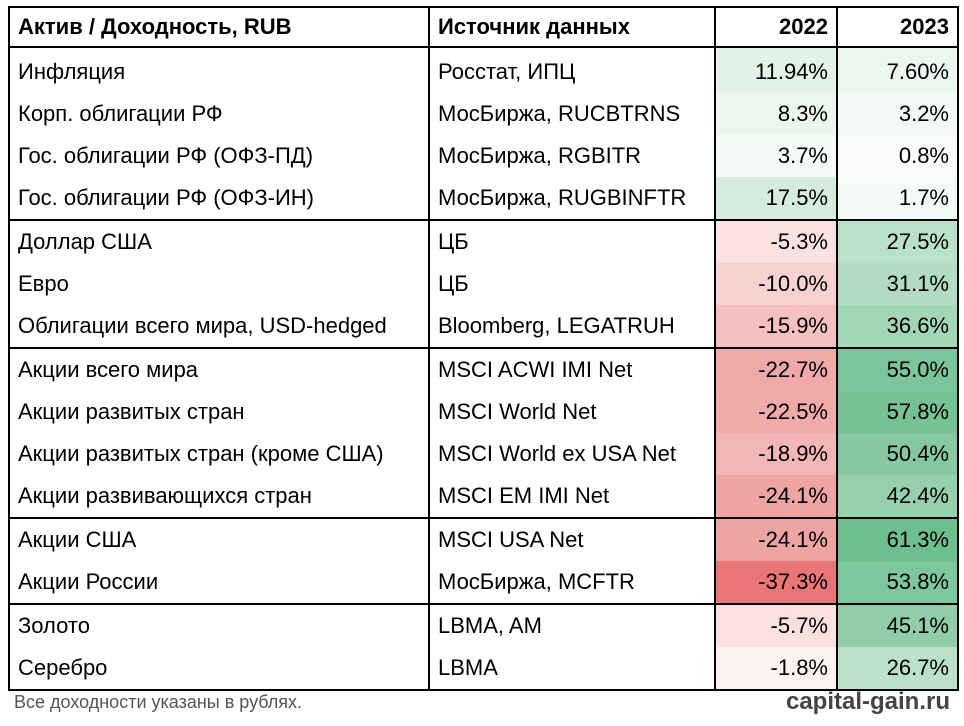  What do you see at coordinates (776, 669) in the screenshot?
I see `return-2022-cell: -1.8%` at bounding box center [776, 669].